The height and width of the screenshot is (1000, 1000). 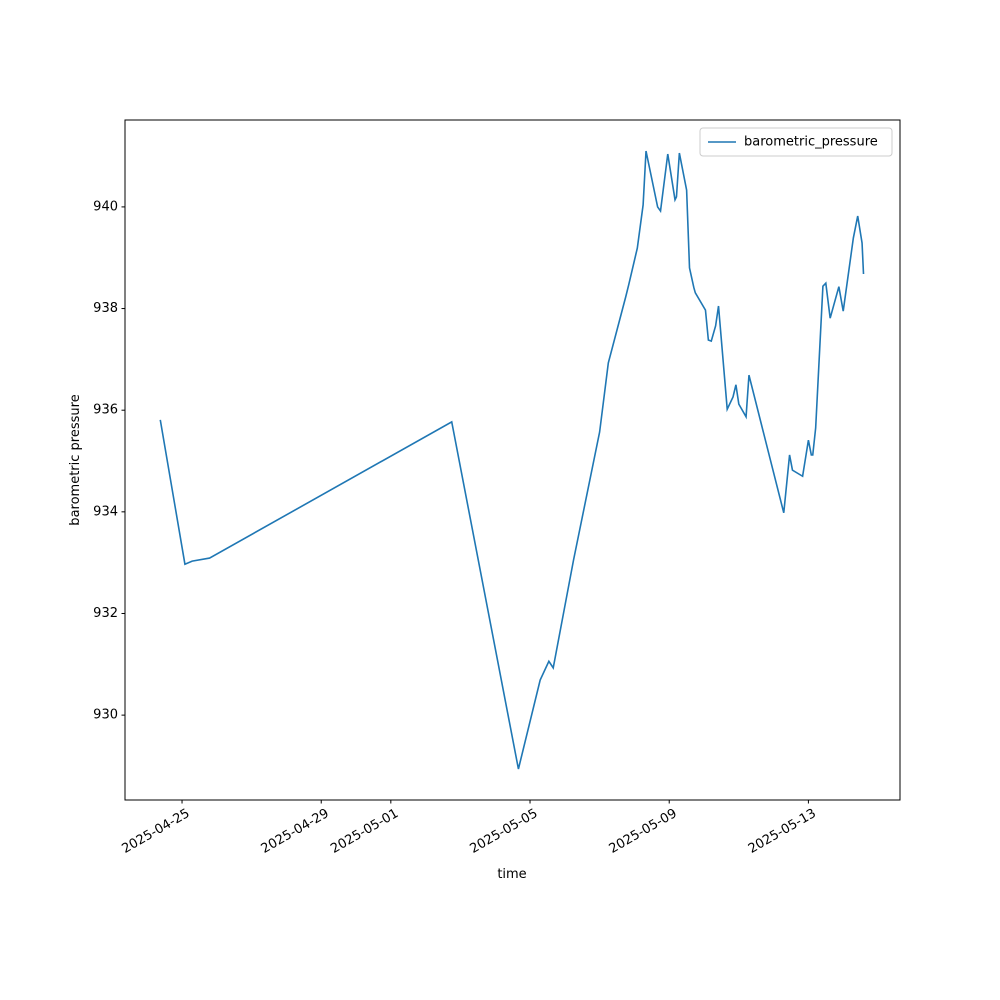 I want to click on y-tick-label: 932, so click(x=105, y=613).